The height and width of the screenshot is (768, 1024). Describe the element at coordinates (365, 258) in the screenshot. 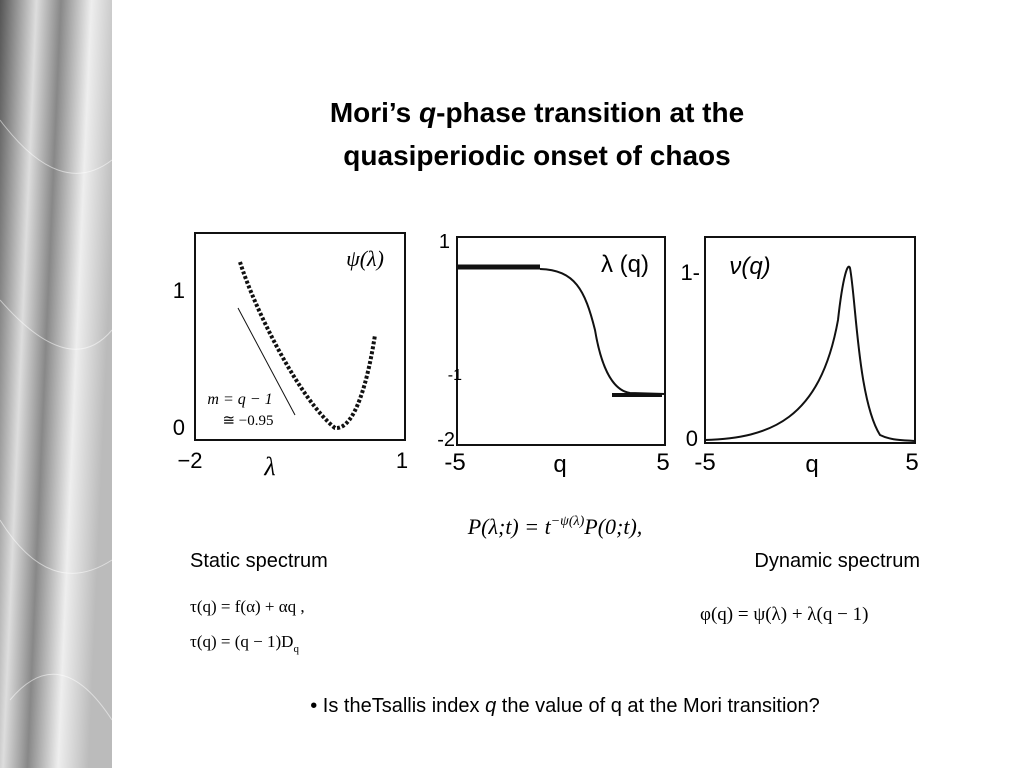

I see `plot-label: ψ(λ)` at that location.